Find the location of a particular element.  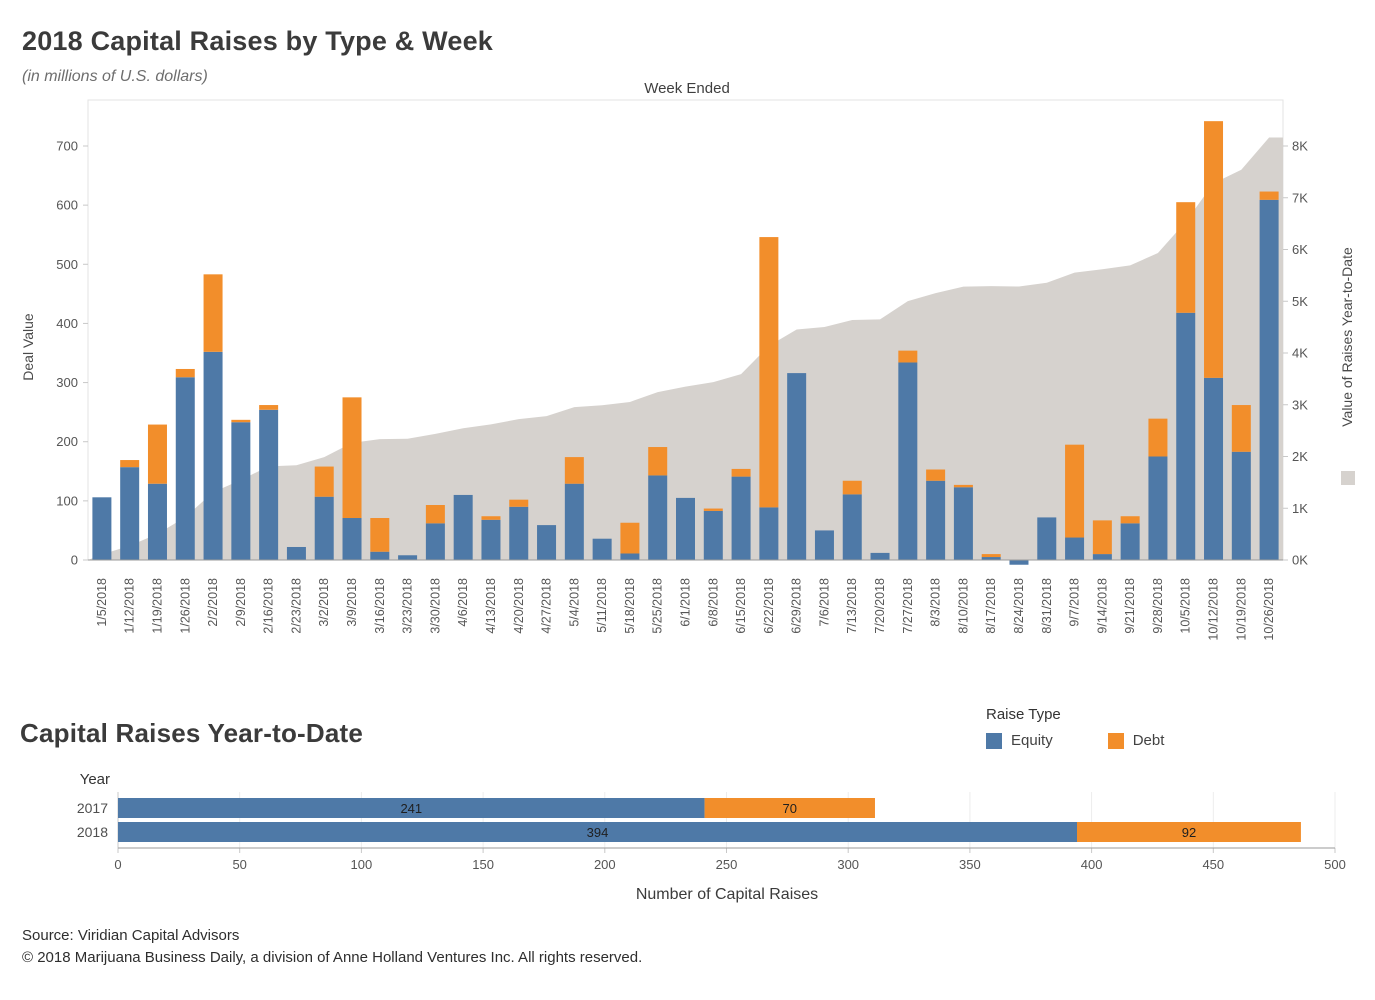

equity-legend-label: Equity is located at coordinates (1032, 740).